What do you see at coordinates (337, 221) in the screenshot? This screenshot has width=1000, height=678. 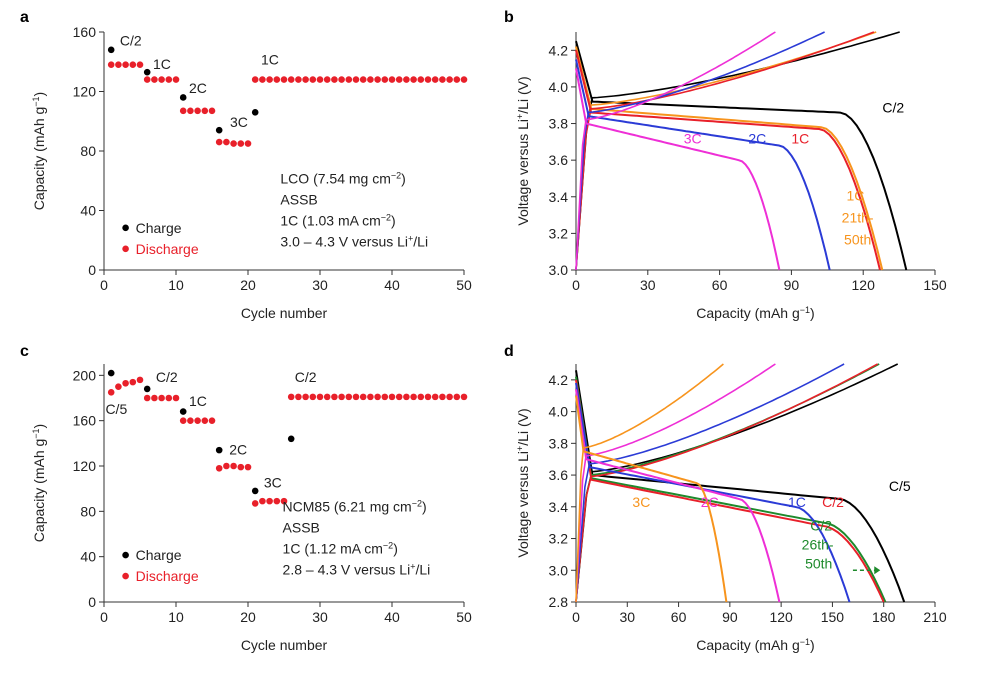 I see `annotation-line: 1C (1.03 mA cm−2)` at bounding box center [337, 221].